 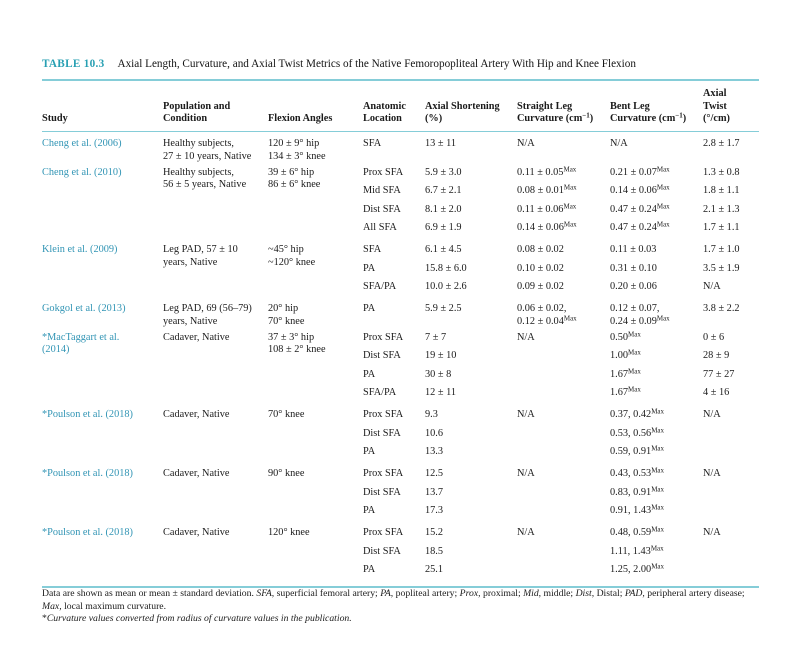 I want to click on text-line: Curvature (cm−1), so click(x=555, y=117).